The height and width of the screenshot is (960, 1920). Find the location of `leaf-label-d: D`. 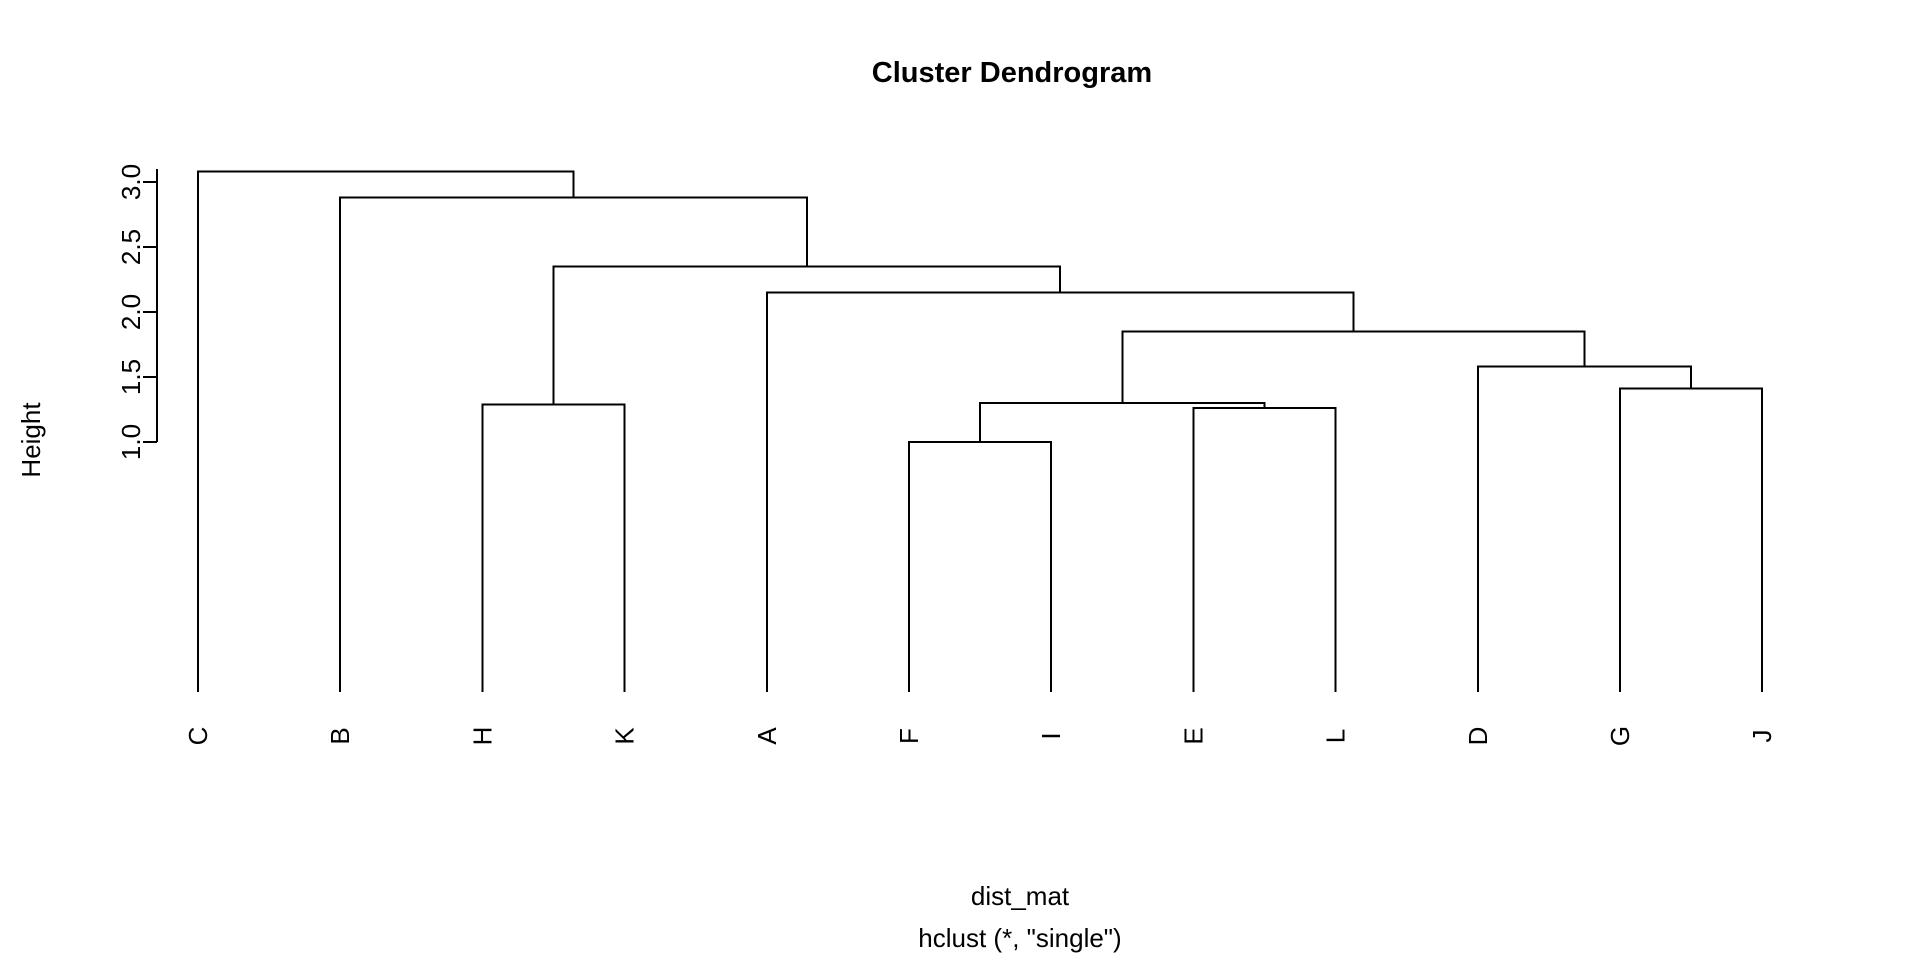

leaf-label-d: D is located at coordinates (1478, 736).